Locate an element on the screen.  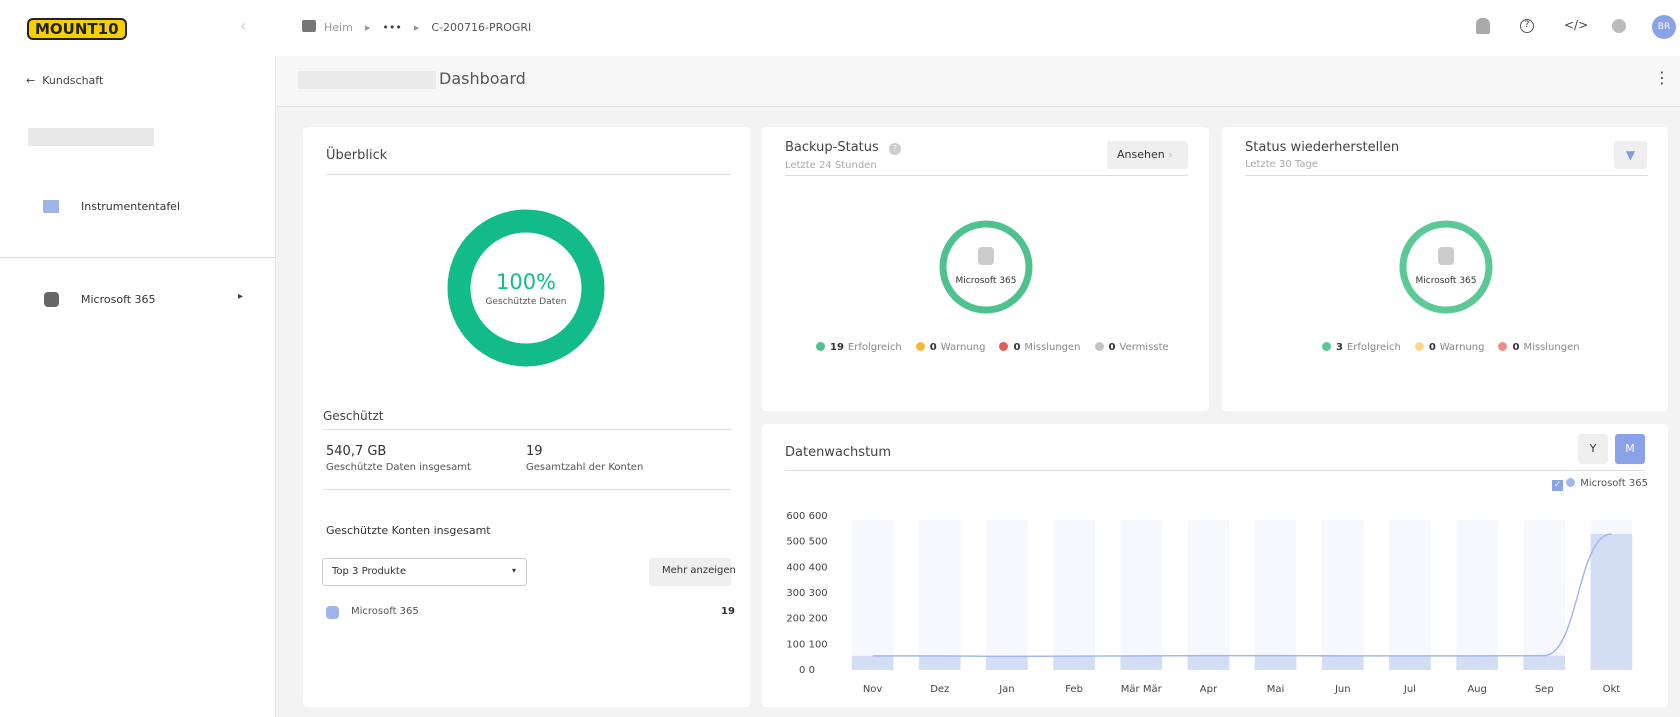
legend: 3Erfolgreich 0Warnung 0Misslungen is located at coordinates (1451, 347).